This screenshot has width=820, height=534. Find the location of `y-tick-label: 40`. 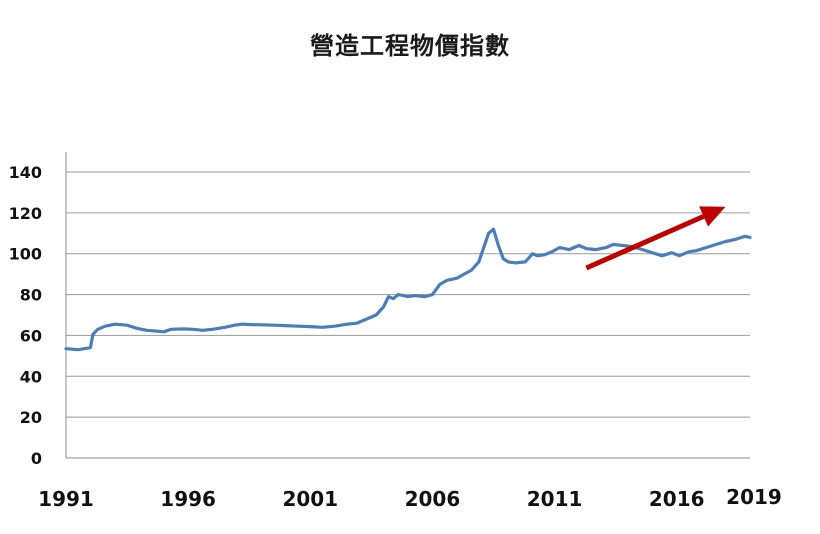

y-tick-label: 40 is located at coordinates (31, 376).